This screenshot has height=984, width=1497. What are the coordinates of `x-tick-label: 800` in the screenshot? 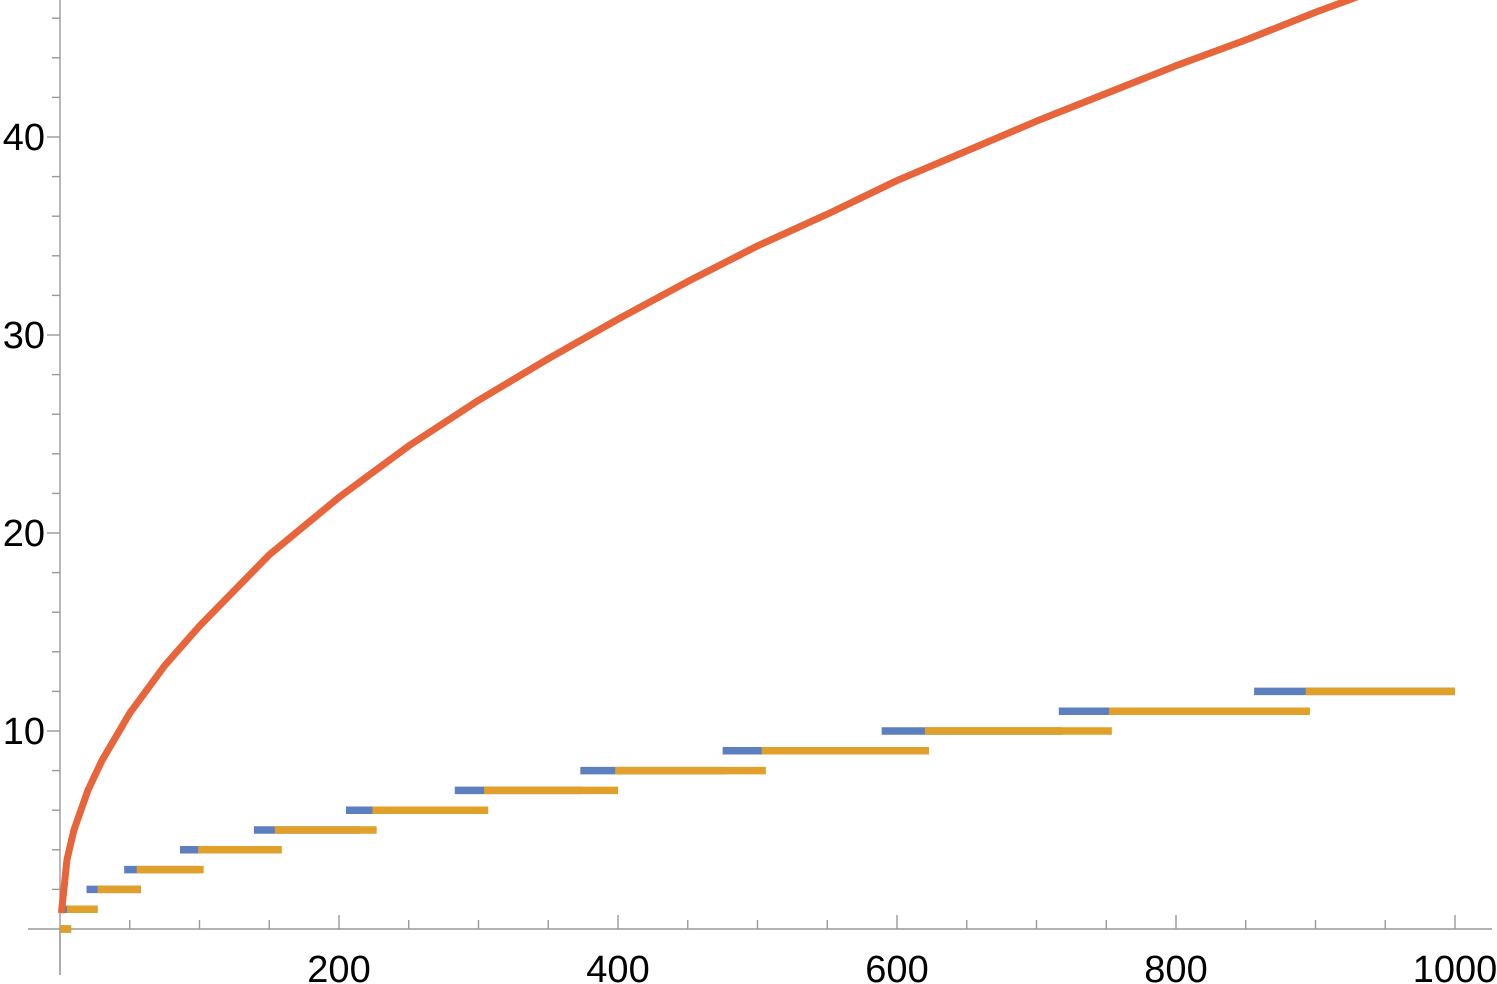 It's located at (1175, 966).